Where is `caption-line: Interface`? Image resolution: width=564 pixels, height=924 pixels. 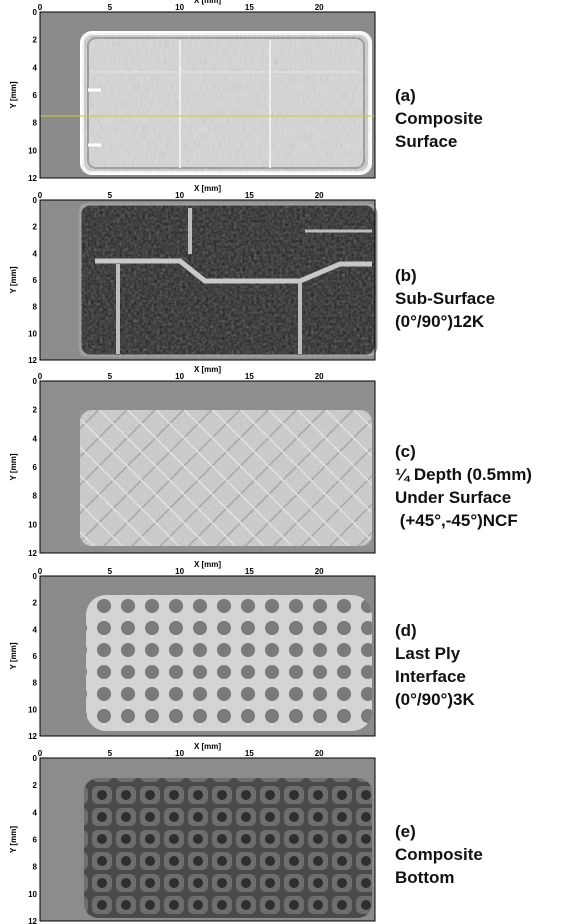 caption-line: Interface is located at coordinates (430, 676).